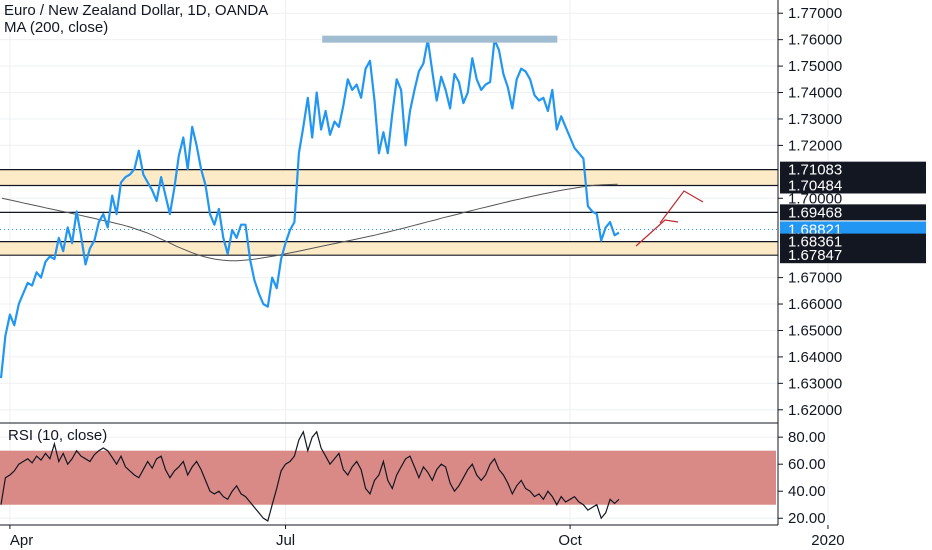 The image size is (932, 550). What do you see at coordinates (136, 10) in the screenshot?
I see `chart-title: Euro / New Zealand Dollar, 1D, OANDA` at bounding box center [136, 10].